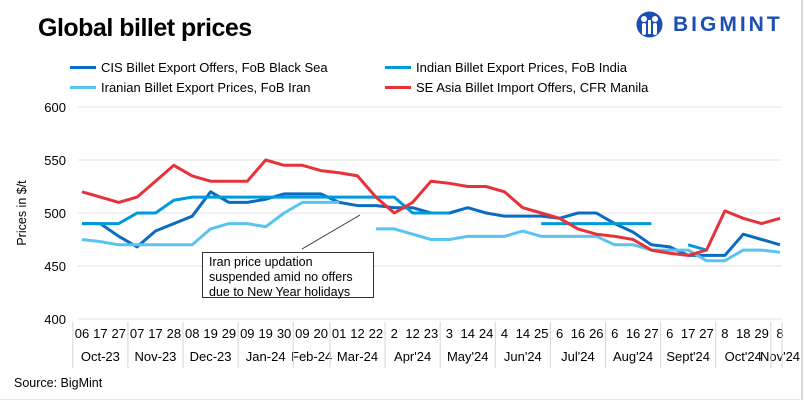 This screenshot has height=401, width=804. What do you see at coordinates (376, 333) in the screenshot?
I see `x-tick-label: 22` at bounding box center [376, 333].